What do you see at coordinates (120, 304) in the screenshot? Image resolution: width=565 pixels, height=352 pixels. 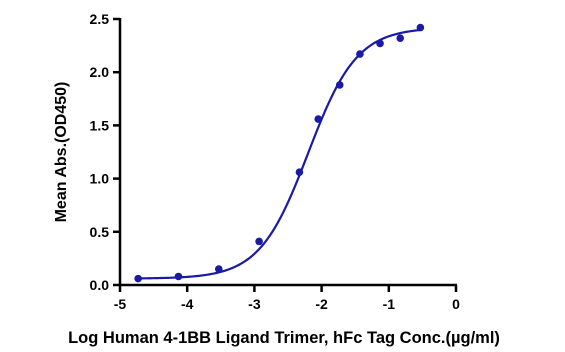 I see `x-tick-label: -5` at bounding box center [120, 304].